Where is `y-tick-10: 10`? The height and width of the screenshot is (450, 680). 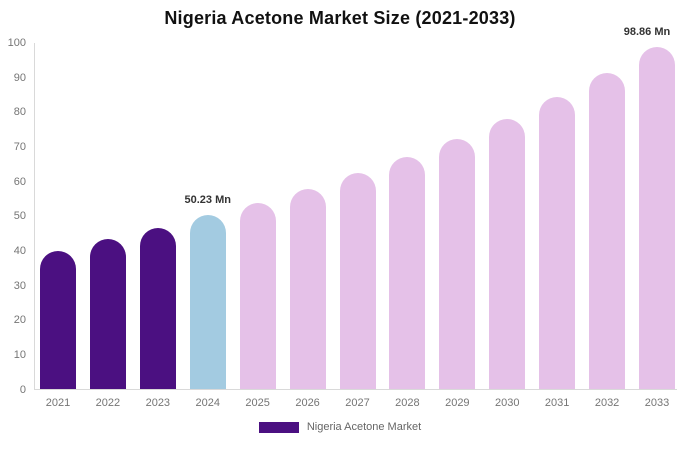
y-tick-10: 10 is located at coordinates (19, 354).